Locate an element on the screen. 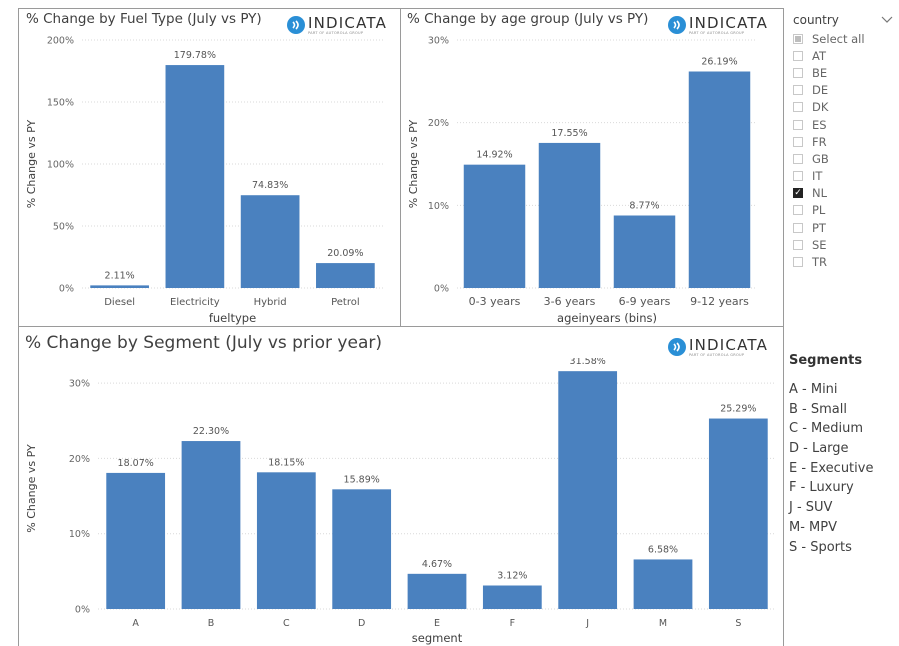 This screenshot has height=646, width=899. data-label: 4.67% is located at coordinates (437, 564).